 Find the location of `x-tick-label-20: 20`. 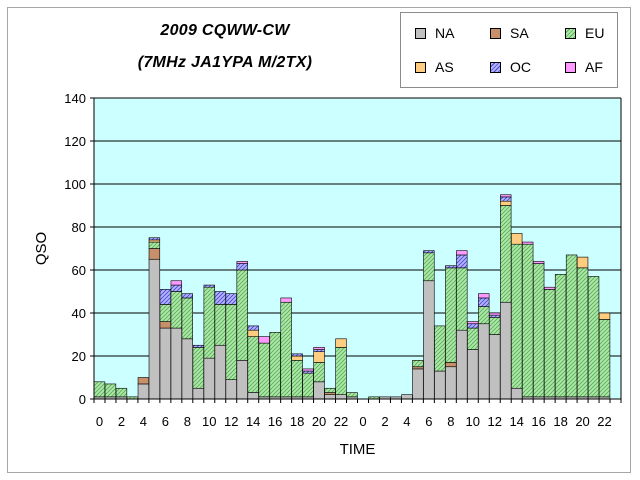

x-tick-label-20: 20 is located at coordinates (319, 421).